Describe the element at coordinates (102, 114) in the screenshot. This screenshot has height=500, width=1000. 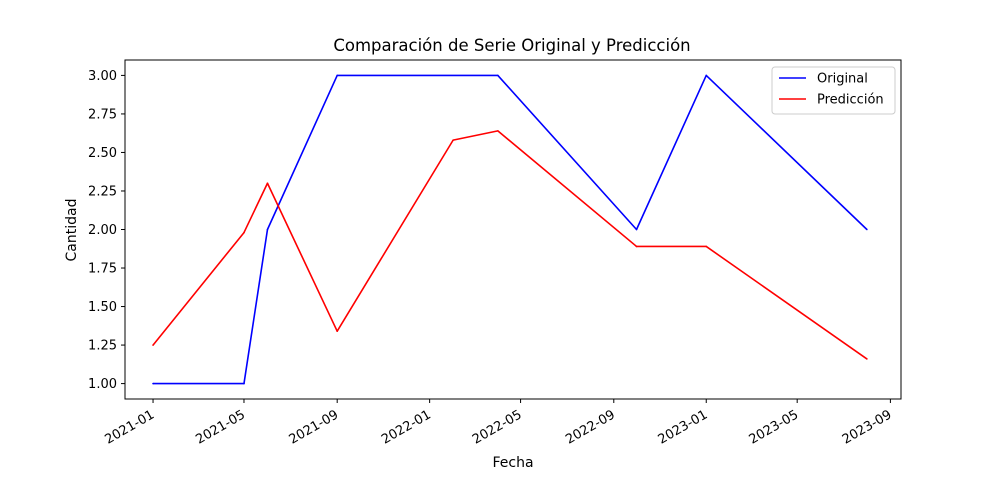
I see `y-tick-label: 2.75` at that location.